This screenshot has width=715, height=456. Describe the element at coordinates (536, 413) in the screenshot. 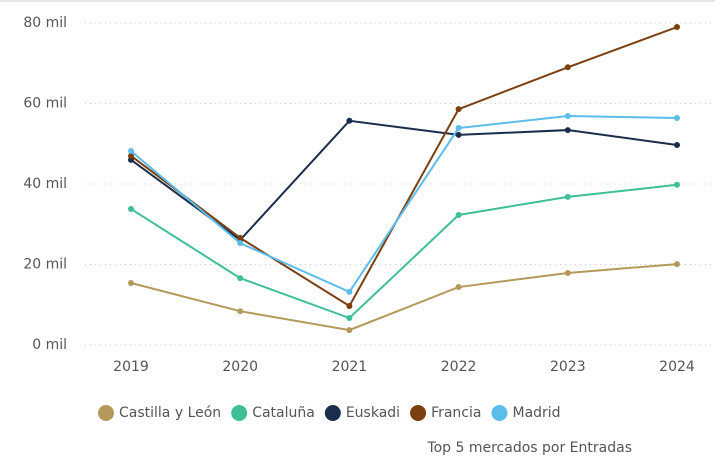

I see `legend-label: Madrid` at that location.